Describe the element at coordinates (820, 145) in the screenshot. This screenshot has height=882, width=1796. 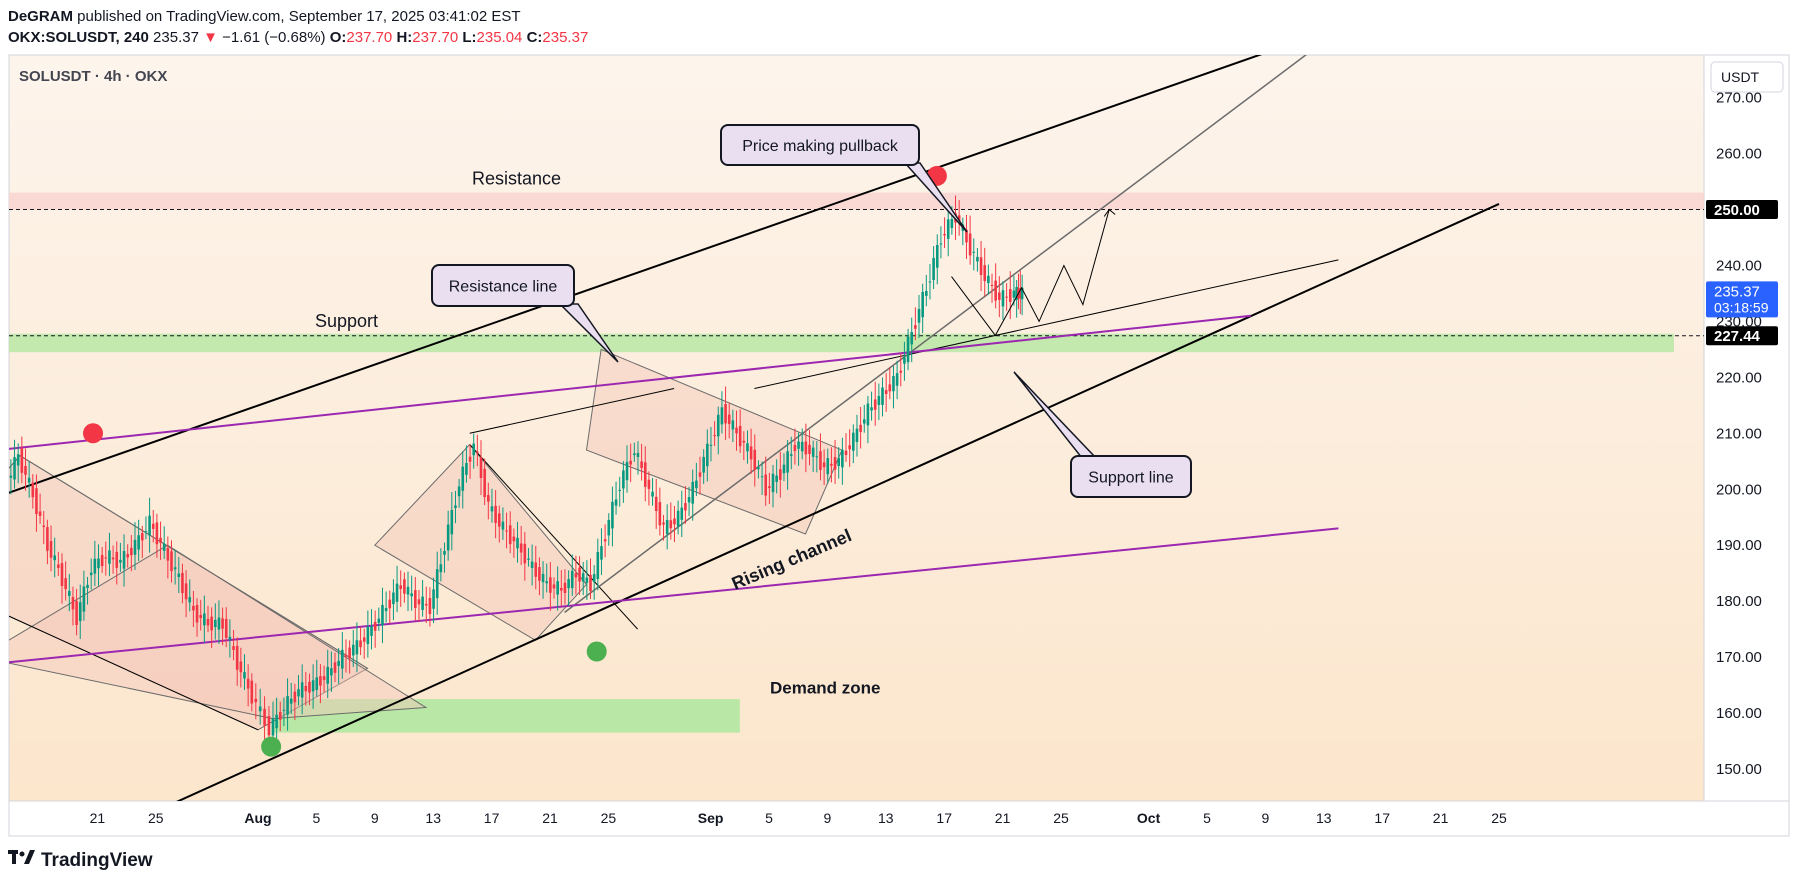
I see `callout-price-pullback-box` at that location.